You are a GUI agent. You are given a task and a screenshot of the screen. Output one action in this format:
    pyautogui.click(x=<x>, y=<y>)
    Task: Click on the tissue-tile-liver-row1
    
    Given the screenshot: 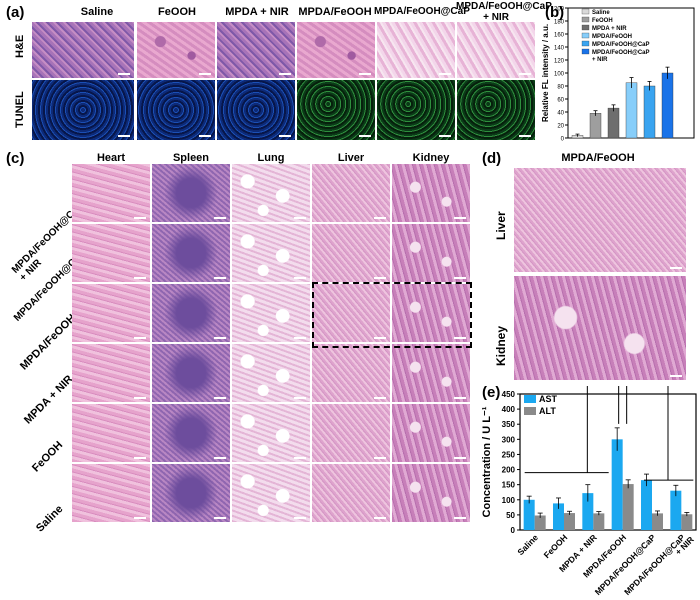 What is the action you would take?
    pyautogui.click(x=351, y=193)
    